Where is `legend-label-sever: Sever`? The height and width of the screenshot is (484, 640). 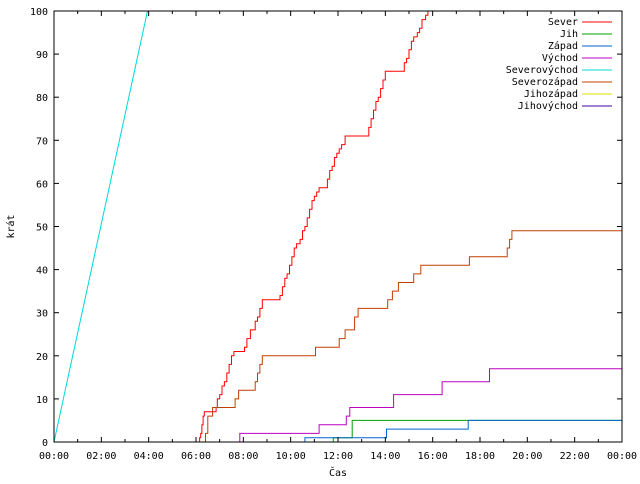 legend-label-sever: Sever is located at coordinates (563, 22).